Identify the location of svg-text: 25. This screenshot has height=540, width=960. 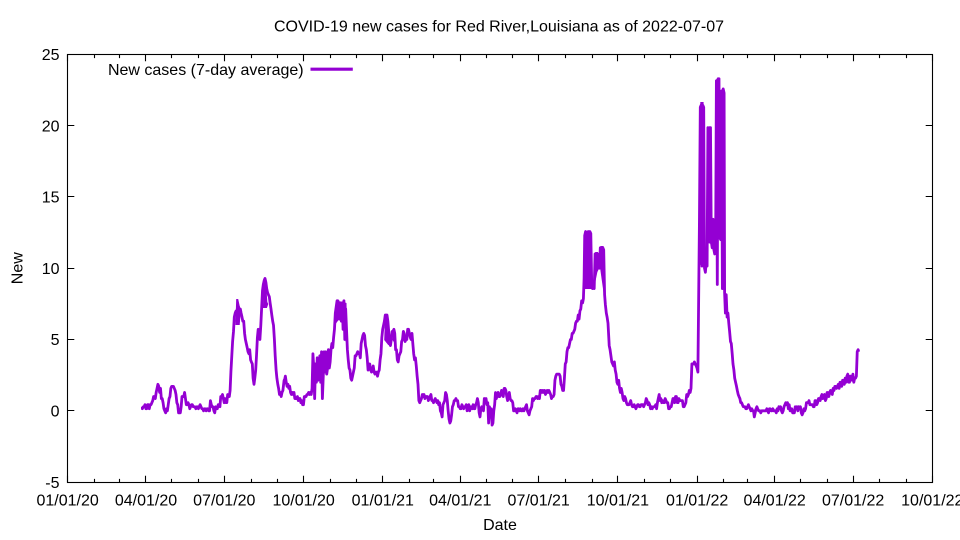
(51, 55).